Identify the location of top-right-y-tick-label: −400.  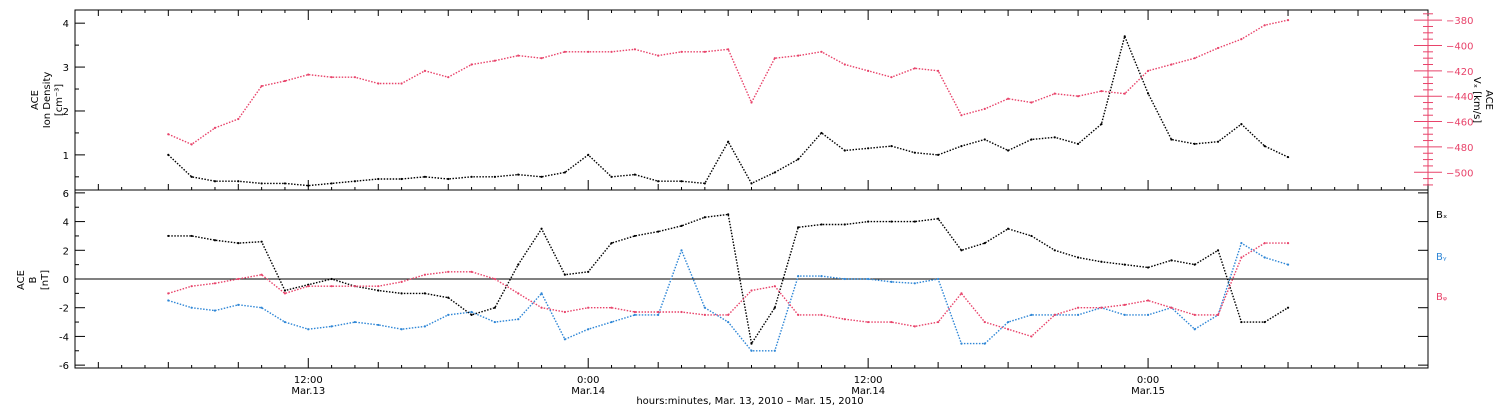
(1459, 46).